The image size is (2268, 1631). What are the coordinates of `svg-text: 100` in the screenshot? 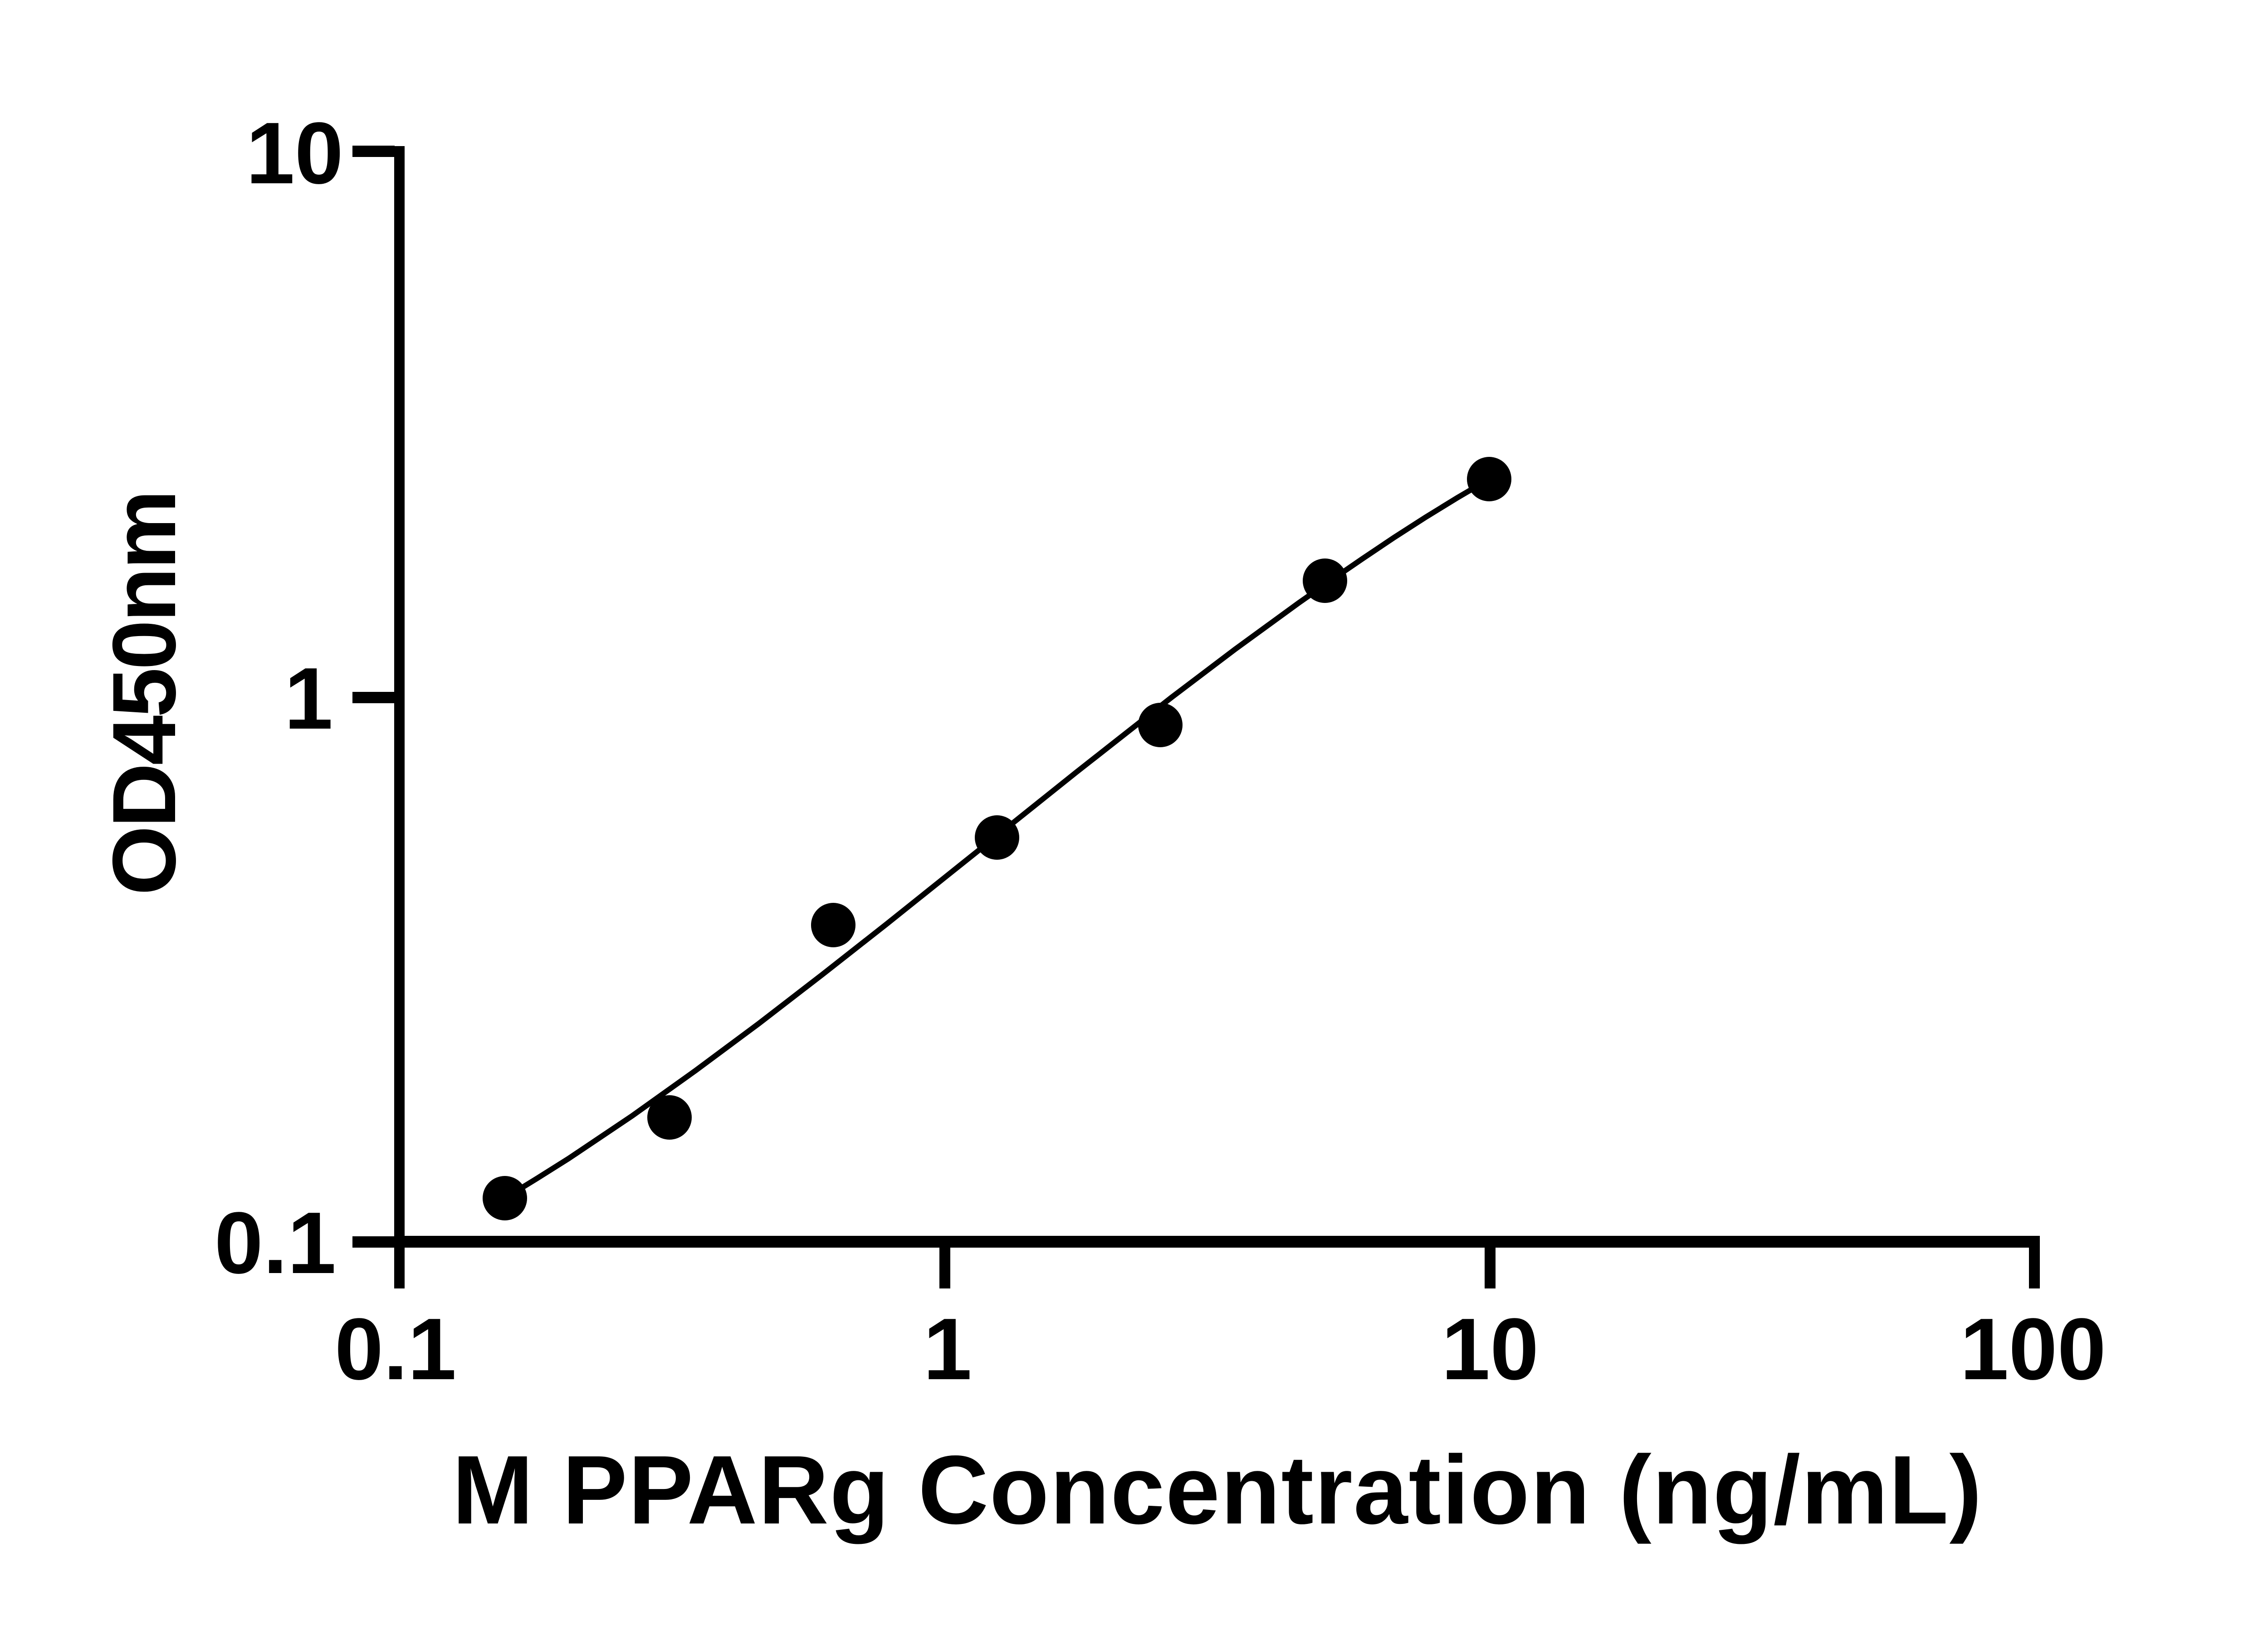 It's located at (2033, 1349).